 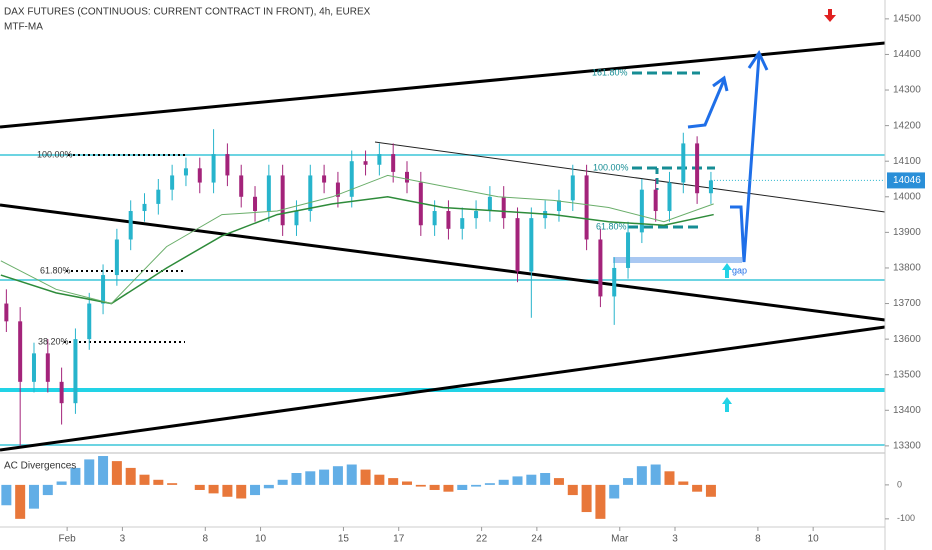 What do you see at coordinates (906, 518) in the screenshot?
I see `osc-y-tick-label: -100` at bounding box center [906, 518].